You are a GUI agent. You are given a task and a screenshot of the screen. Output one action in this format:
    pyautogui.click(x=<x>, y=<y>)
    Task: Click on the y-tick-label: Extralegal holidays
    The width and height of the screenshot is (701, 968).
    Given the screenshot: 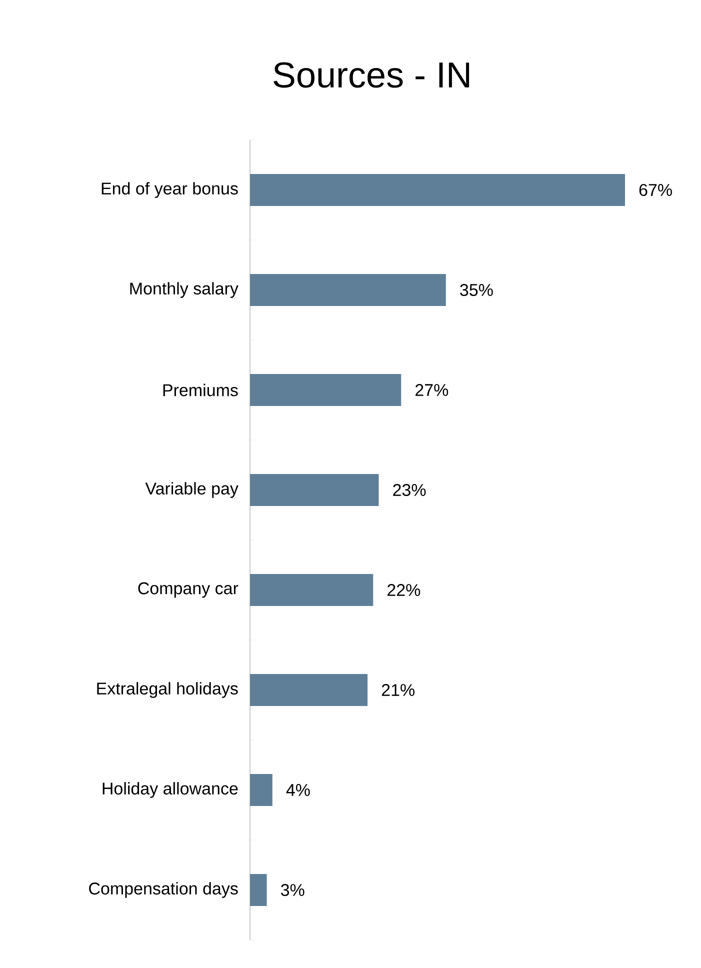 What is the action you would take?
    pyautogui.click(x=167, y=690)
    